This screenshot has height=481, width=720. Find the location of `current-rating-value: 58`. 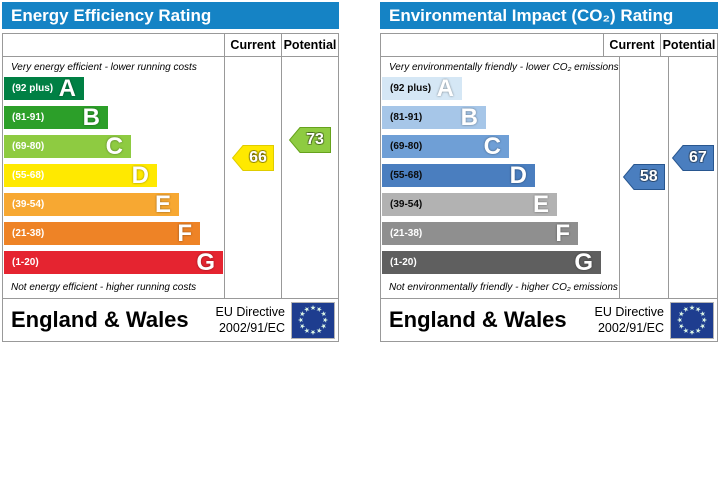

current-rating-value: 58 is located at coordinates (648, 176).